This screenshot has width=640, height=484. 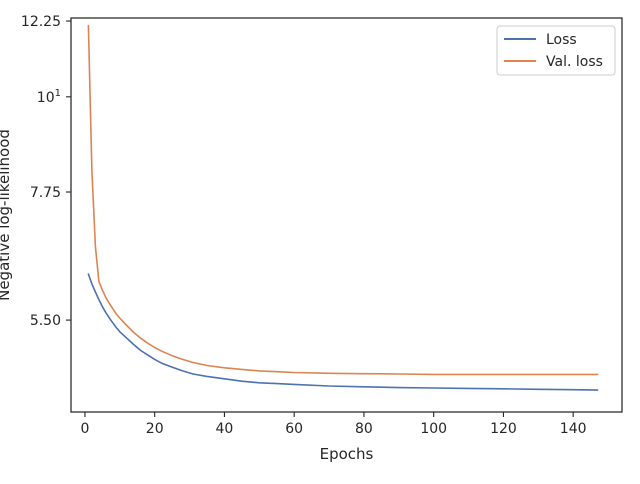 What do you see at coordinates (155, 429) in the screenshot?
I see `x-tick-label: 20` at bounding box center [155, 429].